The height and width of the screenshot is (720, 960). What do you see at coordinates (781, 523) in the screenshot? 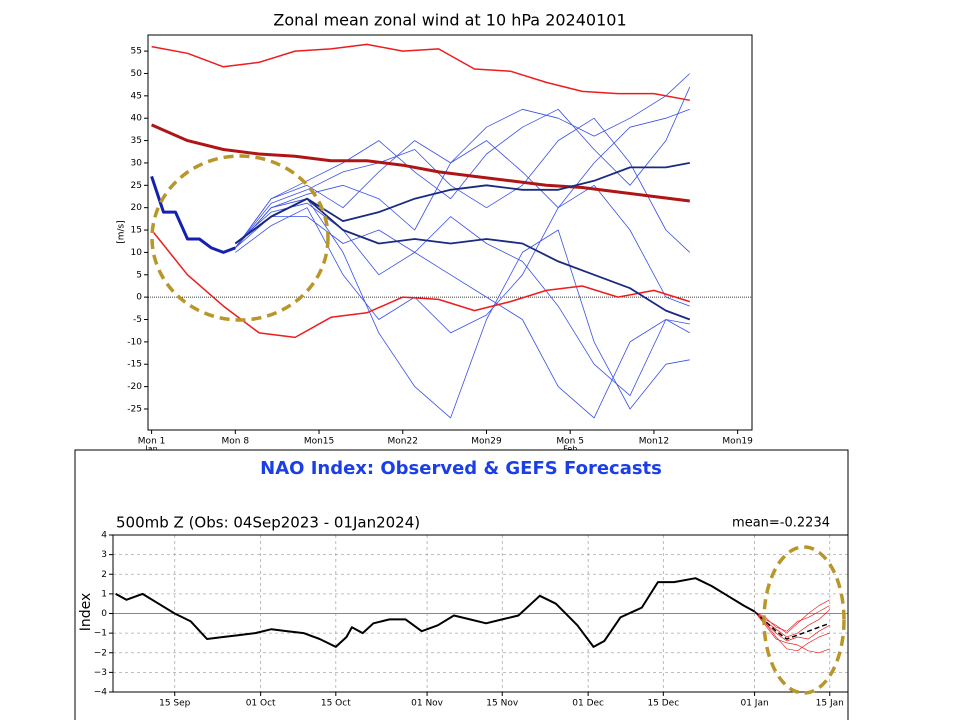
I see `annotation: mean=-0.2234` at bounding box center [781, 523].